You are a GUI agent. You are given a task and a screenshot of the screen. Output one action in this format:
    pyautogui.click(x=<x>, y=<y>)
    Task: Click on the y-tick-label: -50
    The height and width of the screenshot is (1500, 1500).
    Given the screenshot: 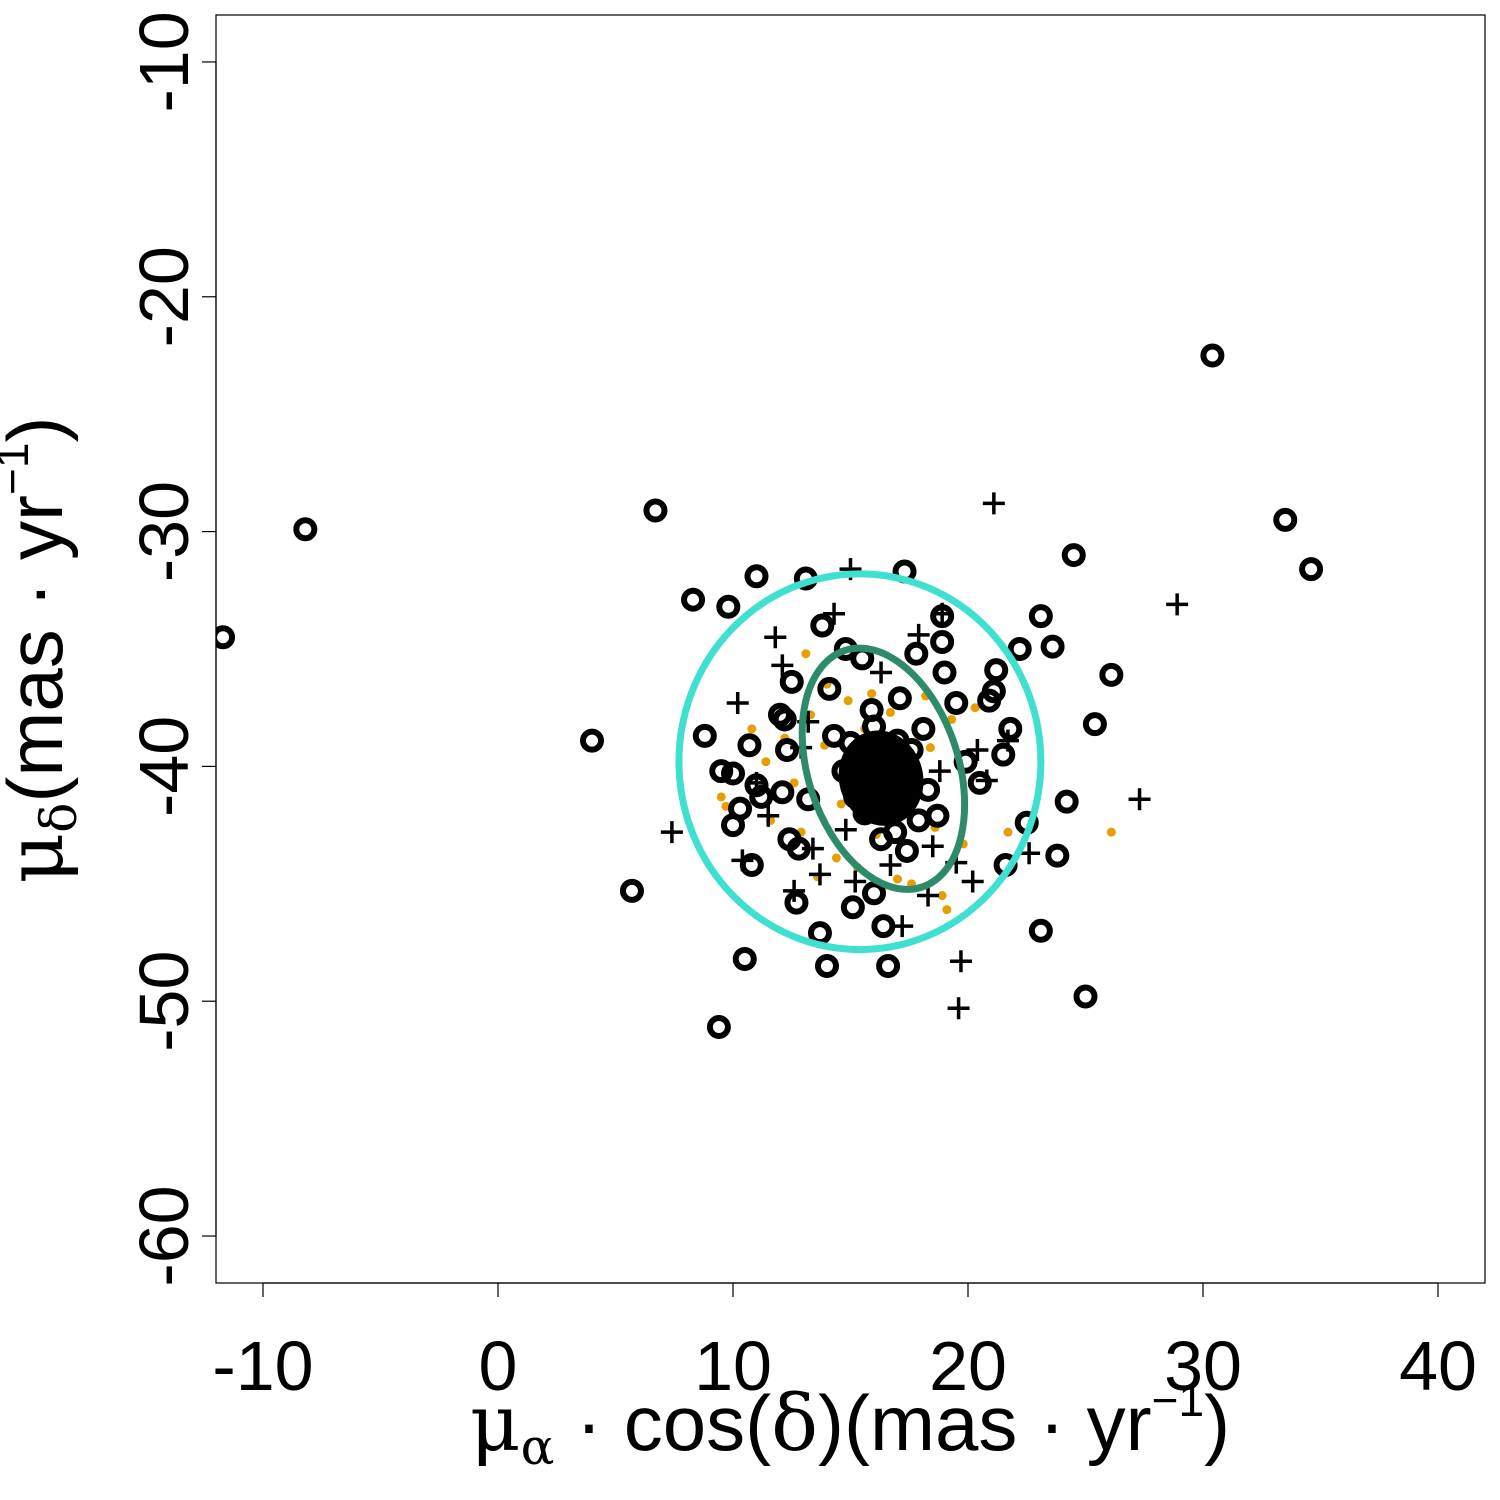 What is the action you would take?
    pyautogui.click(x=164, y=1001)
    